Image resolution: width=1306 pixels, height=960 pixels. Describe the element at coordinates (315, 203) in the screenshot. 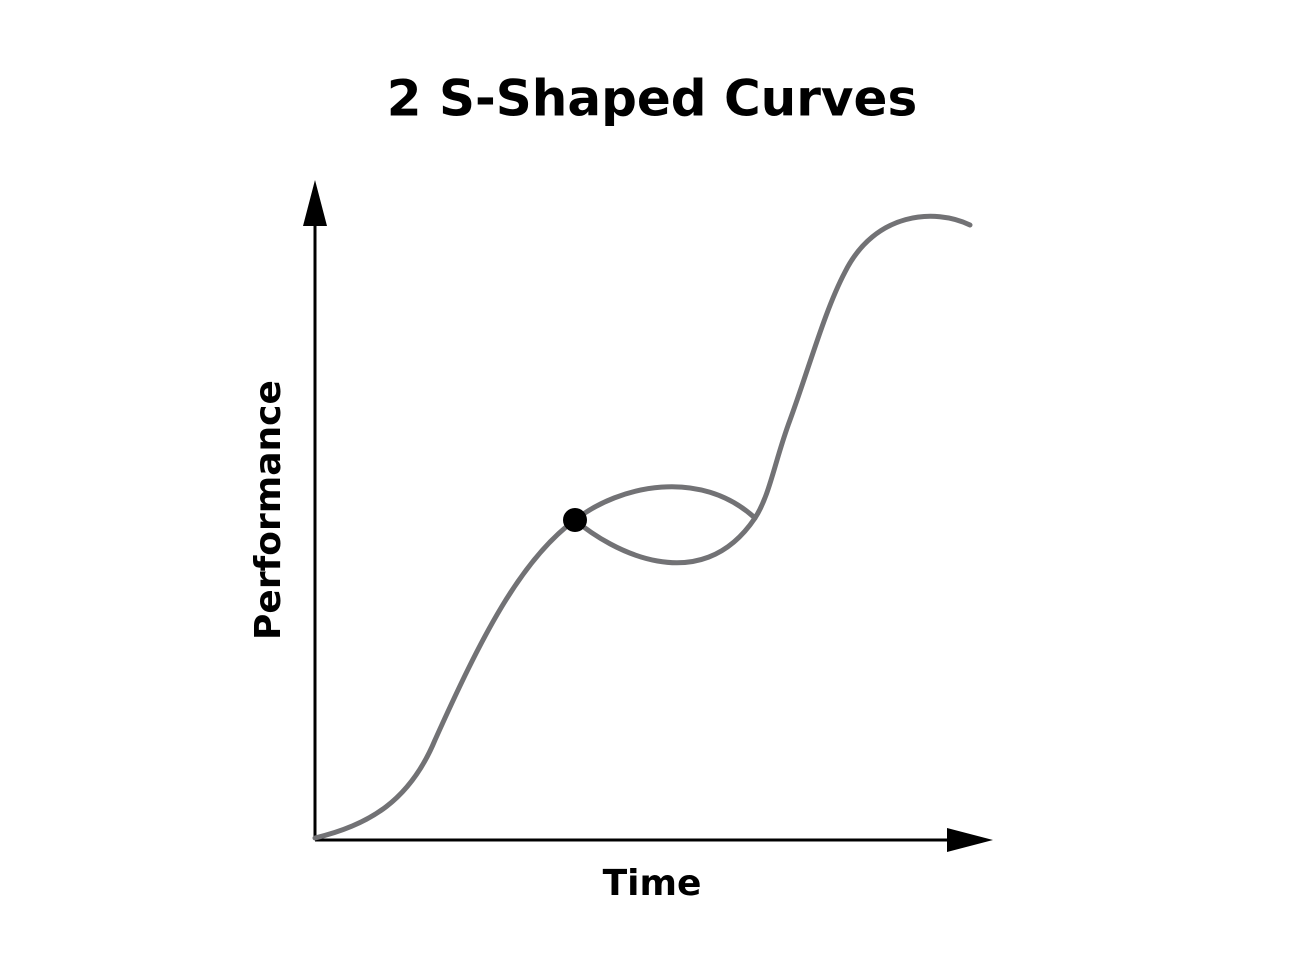

I see `y-axis-arrow` at that location.